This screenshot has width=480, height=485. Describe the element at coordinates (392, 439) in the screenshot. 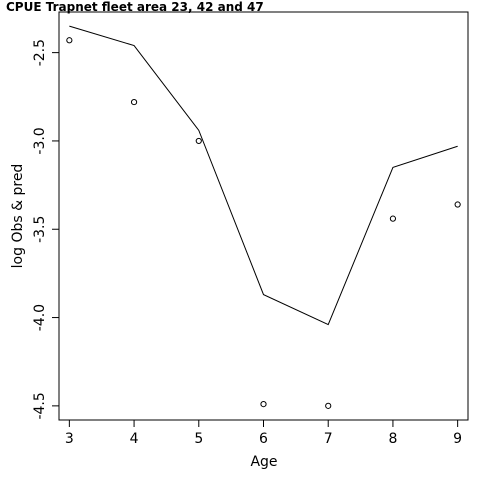

I see `x-tick-label: 8` at that location.